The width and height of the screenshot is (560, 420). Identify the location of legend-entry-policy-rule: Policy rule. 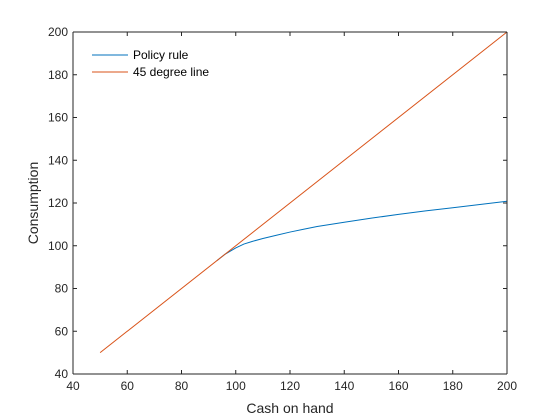
(161, 55).